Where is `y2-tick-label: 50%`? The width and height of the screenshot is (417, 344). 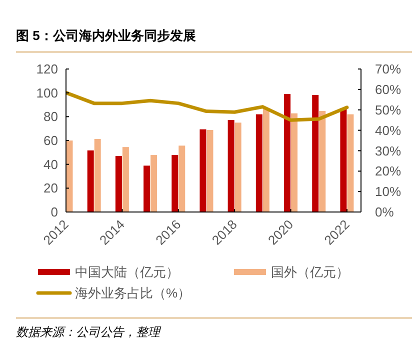
y2-tick-label: 50% is located at coordinates (388, 110).